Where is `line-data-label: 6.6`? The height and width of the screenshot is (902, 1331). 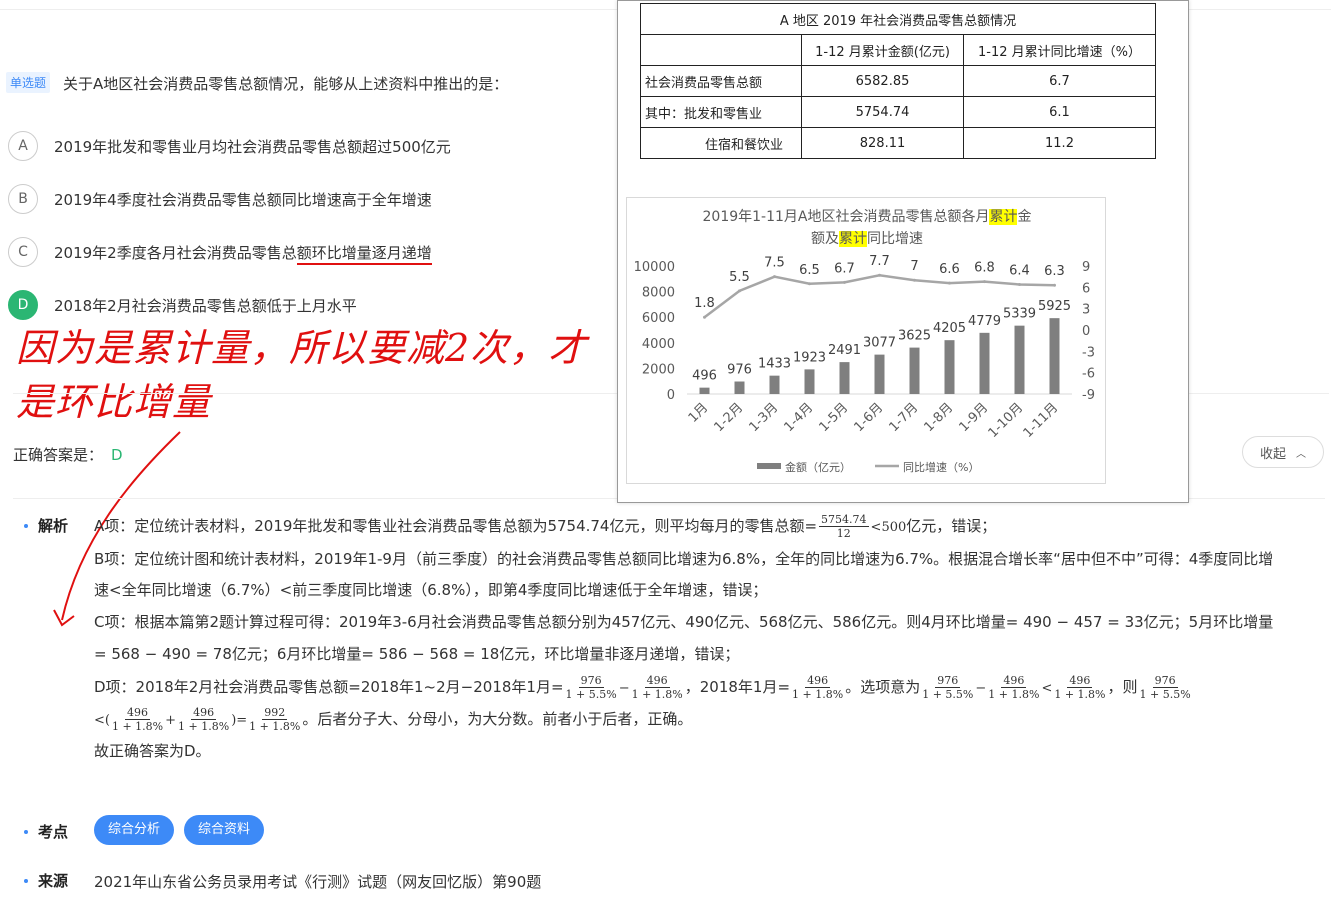
line-data-label: 6.6 is located at coordinates (949, 269).